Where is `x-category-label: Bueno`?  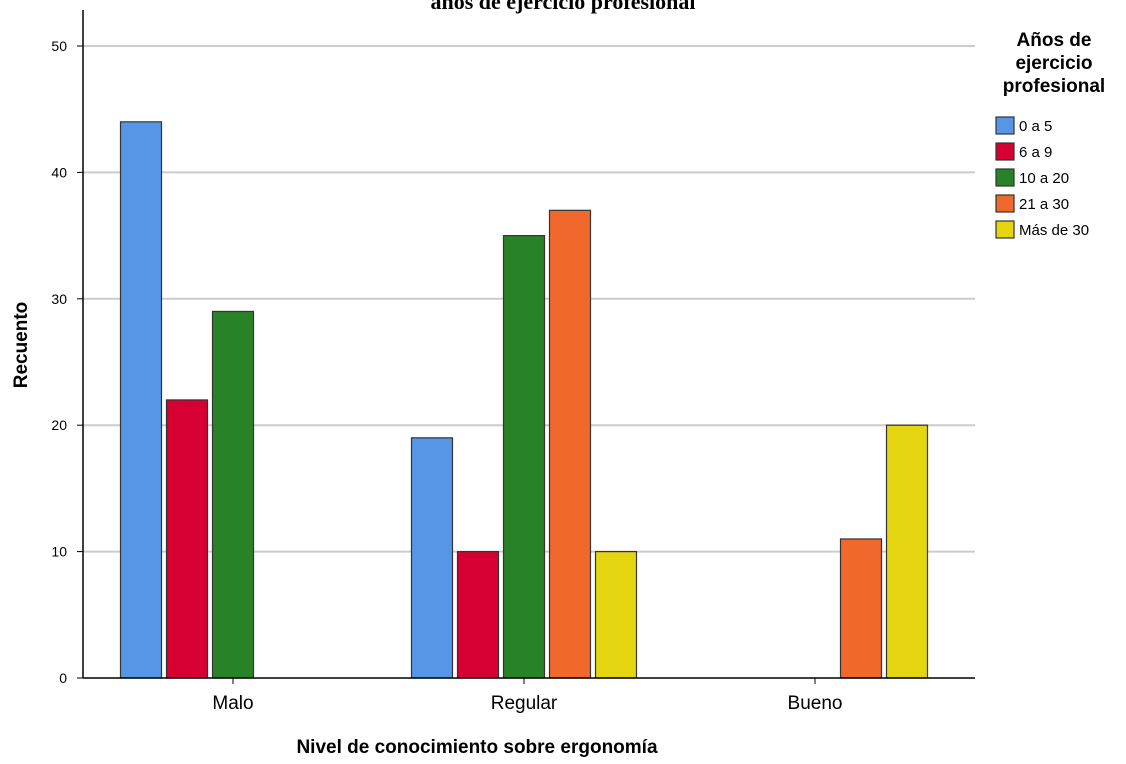
x-category-label: Bueno is located at coordinates (815, 703).